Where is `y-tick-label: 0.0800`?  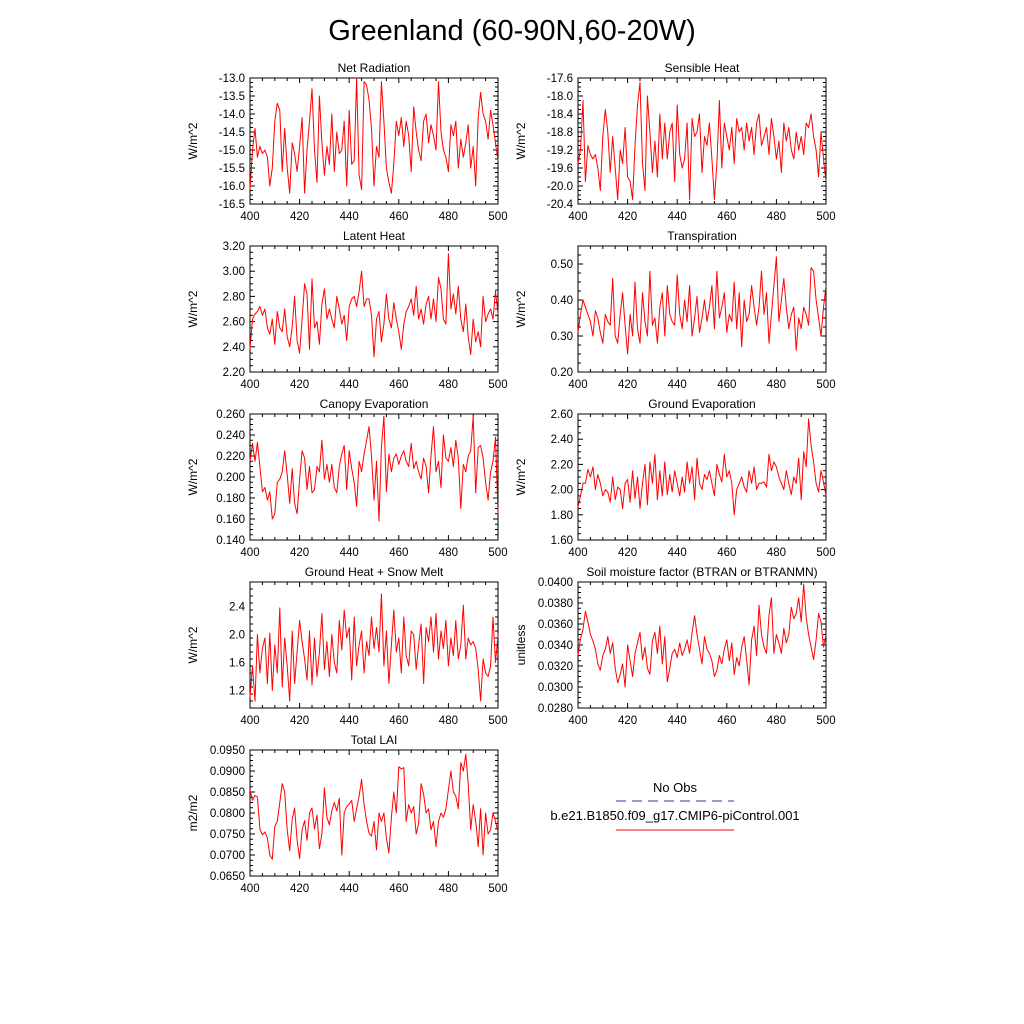
y-tick-label: 0.0800 is located at coordinates (227, 814).